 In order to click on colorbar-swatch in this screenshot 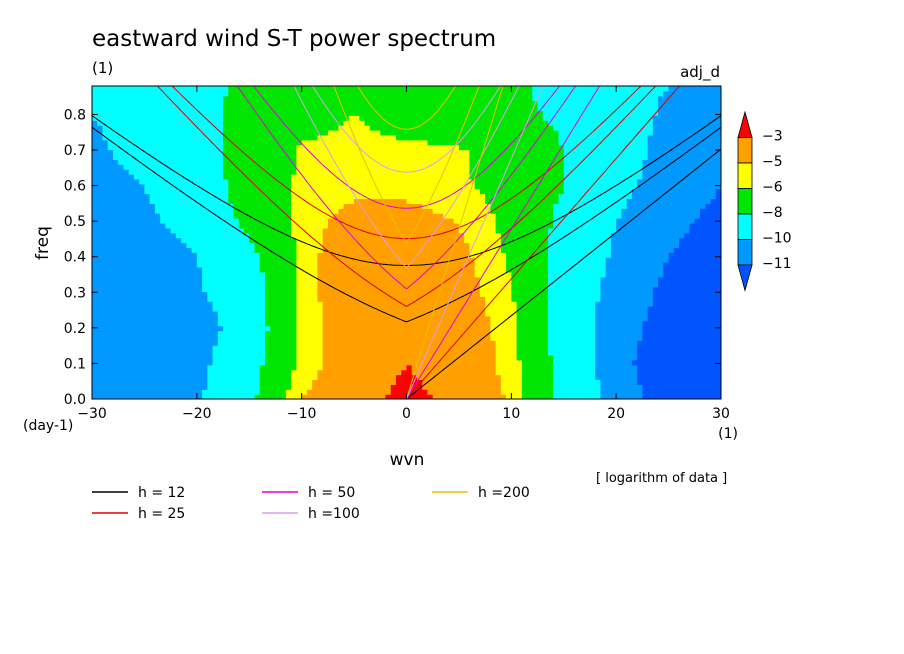, I will do `click(745, 226)`.